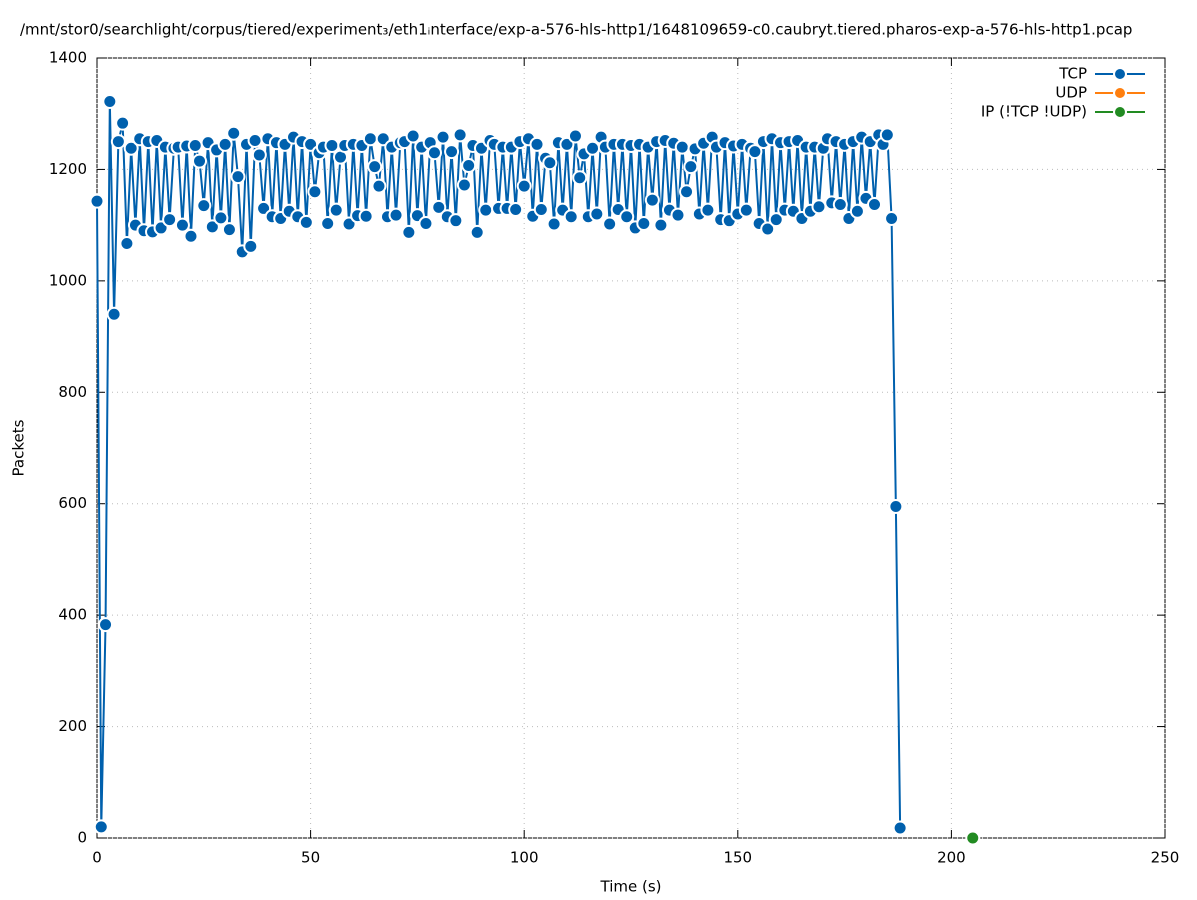 The width and height of the screenshot is (1197, 900). What do you see at coordinates (631, 887) in the screenshot?
I see `x-axis-label: Time (s)` at bounding box center [631, 887].